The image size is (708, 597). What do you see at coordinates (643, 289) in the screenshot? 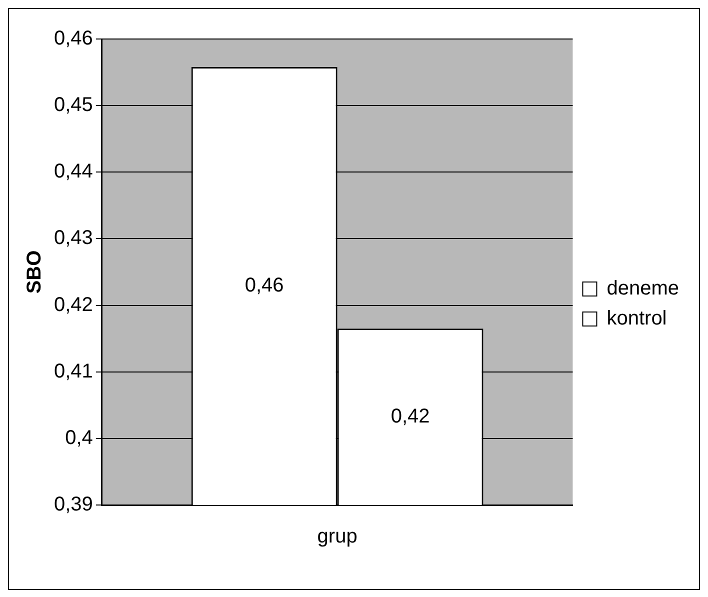
I see `legend-label: deneme` at bounding box center [643, 289].